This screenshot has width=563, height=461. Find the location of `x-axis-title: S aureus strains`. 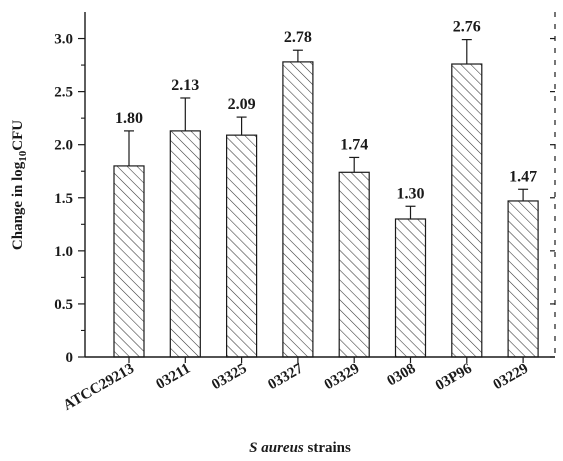

x-axis-title: S aureus strains is located at coordinates (300, 448).